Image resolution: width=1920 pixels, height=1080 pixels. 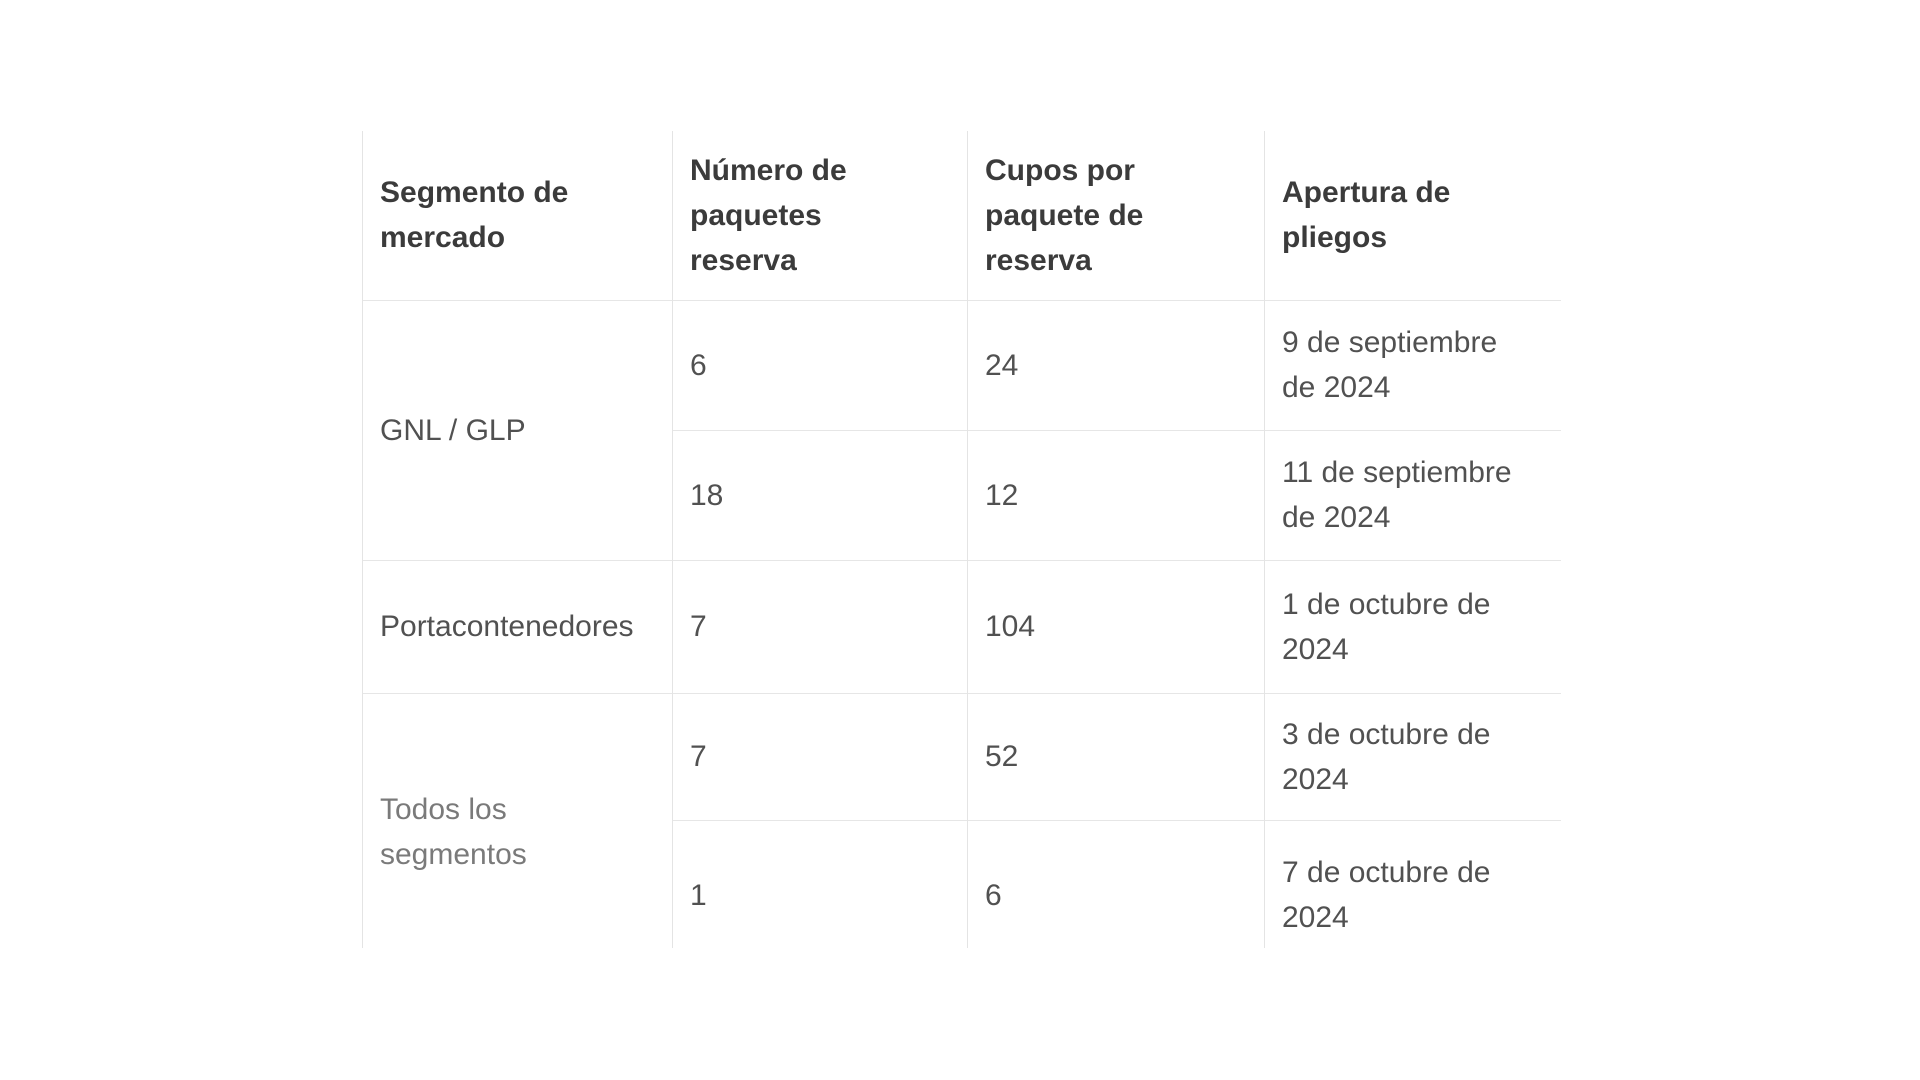 I want to click on column-header-segmento-de-mercado: Segmento de mercado, so click(x=517, y=215).